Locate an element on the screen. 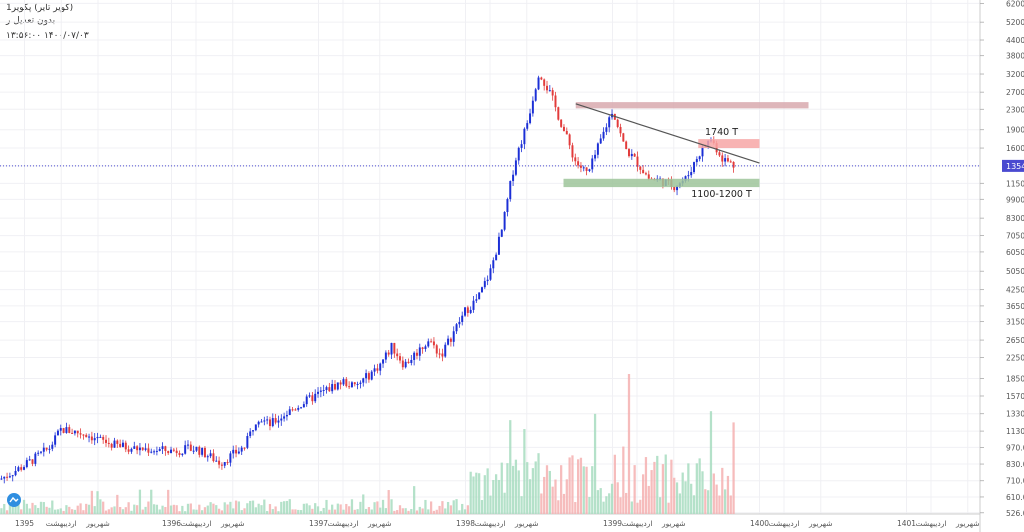 Image resolution: width=1024 pixels, height=532 pixels. y-tick-label: 7050.00 is located at coordinates (1015, 236).